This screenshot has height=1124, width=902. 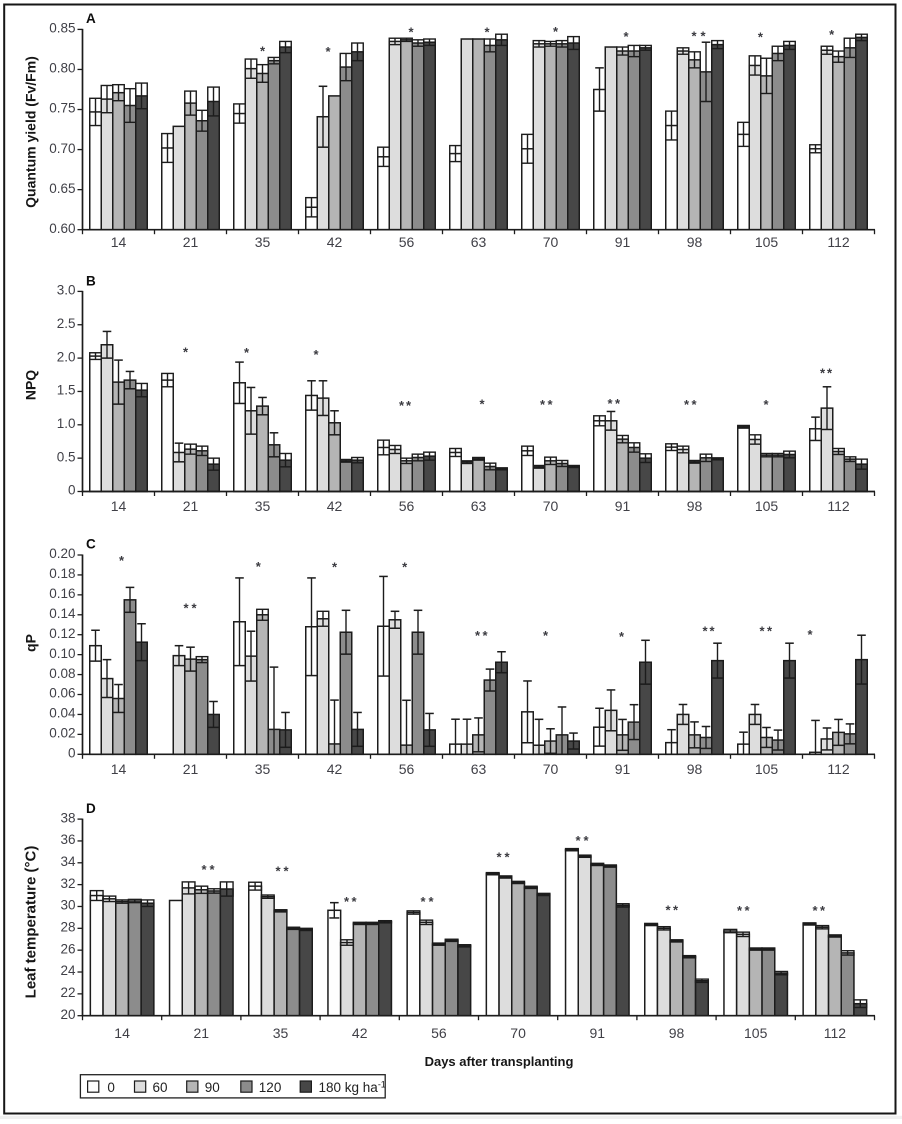 I want to click on svg-text: 0.06, so click(x=62, y=693).